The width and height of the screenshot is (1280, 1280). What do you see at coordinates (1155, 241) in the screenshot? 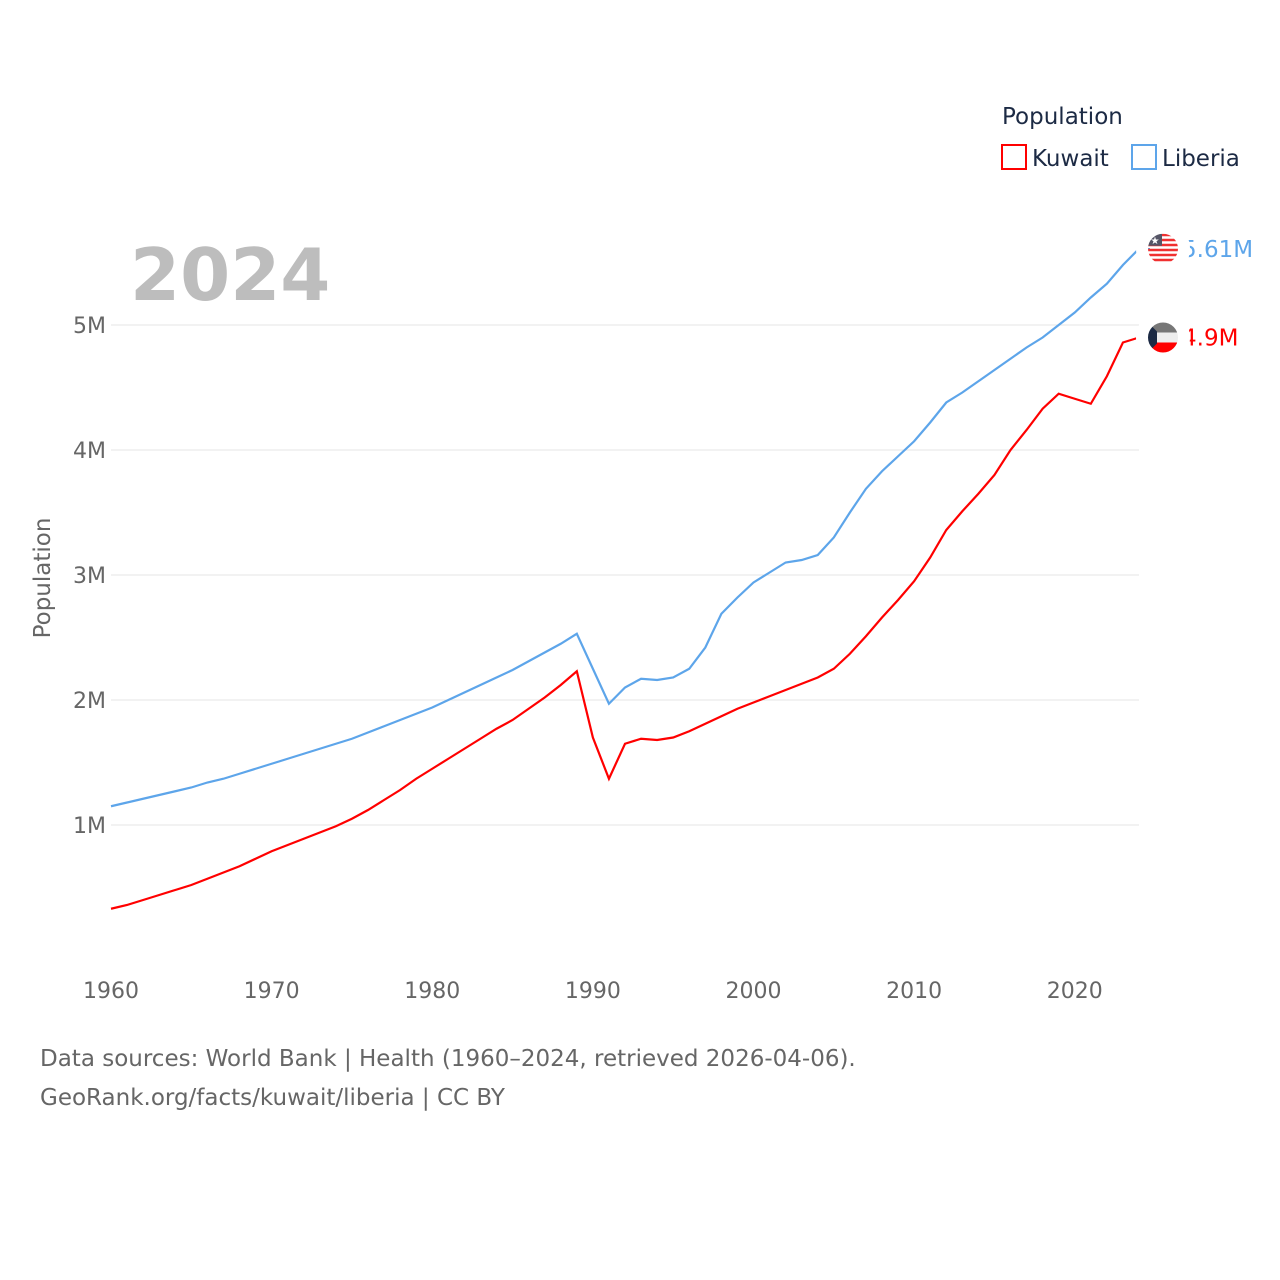
I see `flag-star: ★` at bounding box center [1155, 241].